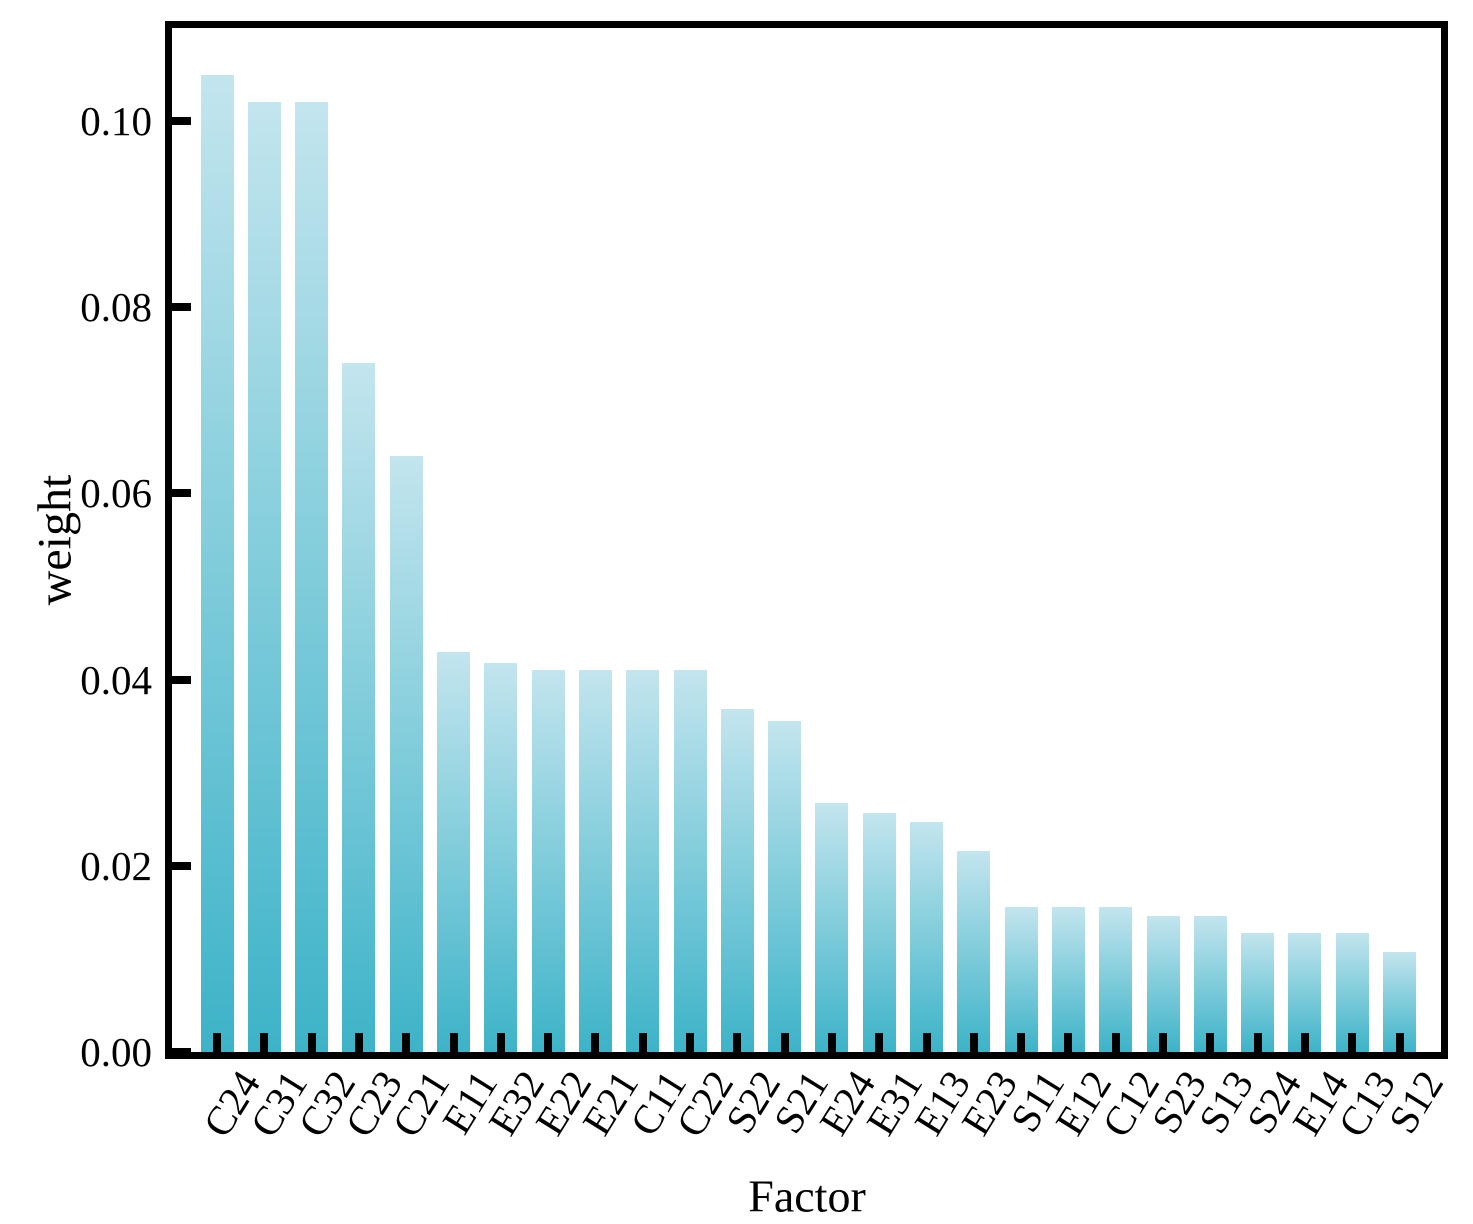 Image resolution: width=1473 pixels, height=1224 pixels. Describe the element at coordinates (501, 857) in the screenshot. I see `bar-E32` at that location.